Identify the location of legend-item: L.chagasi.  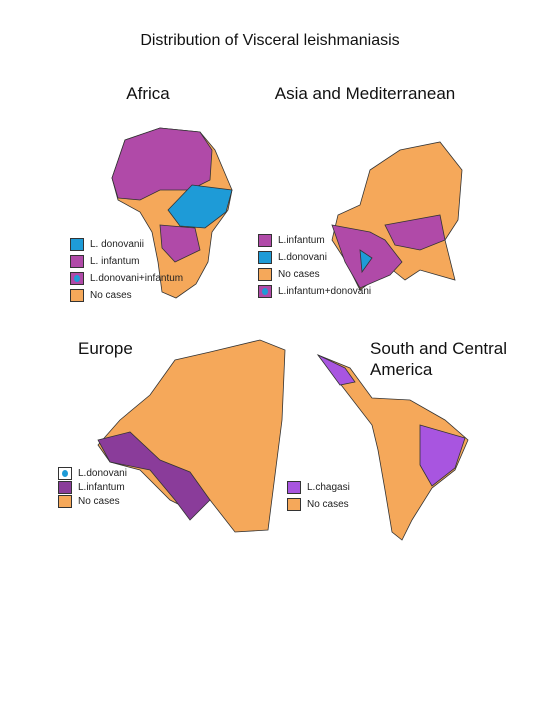
(318, 487).